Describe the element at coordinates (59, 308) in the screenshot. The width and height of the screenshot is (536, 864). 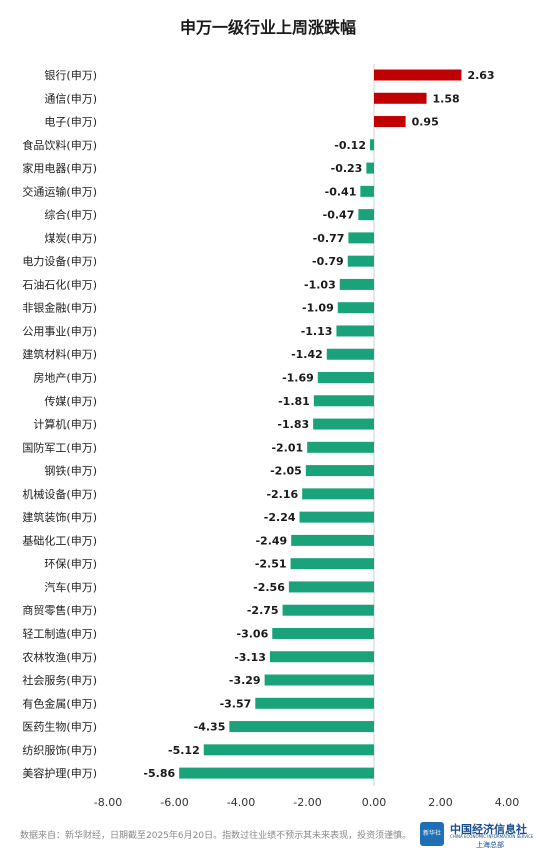
I see `category-label: 非银金融(申万)` at that location.